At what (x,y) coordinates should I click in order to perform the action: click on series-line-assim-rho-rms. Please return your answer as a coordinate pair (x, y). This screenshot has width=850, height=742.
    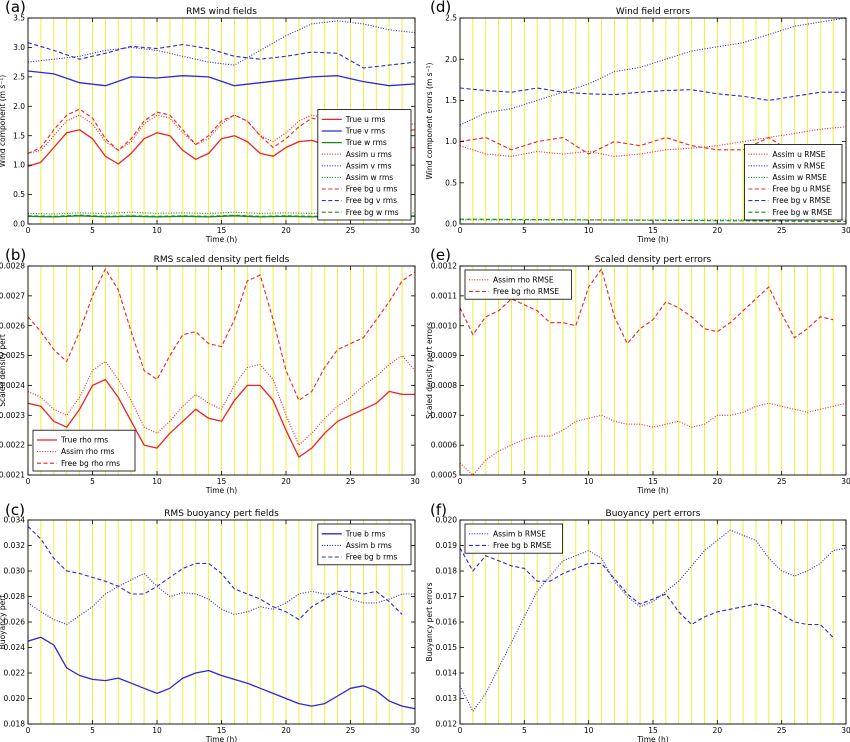
    Looking at the image, I should click on (221, 400).